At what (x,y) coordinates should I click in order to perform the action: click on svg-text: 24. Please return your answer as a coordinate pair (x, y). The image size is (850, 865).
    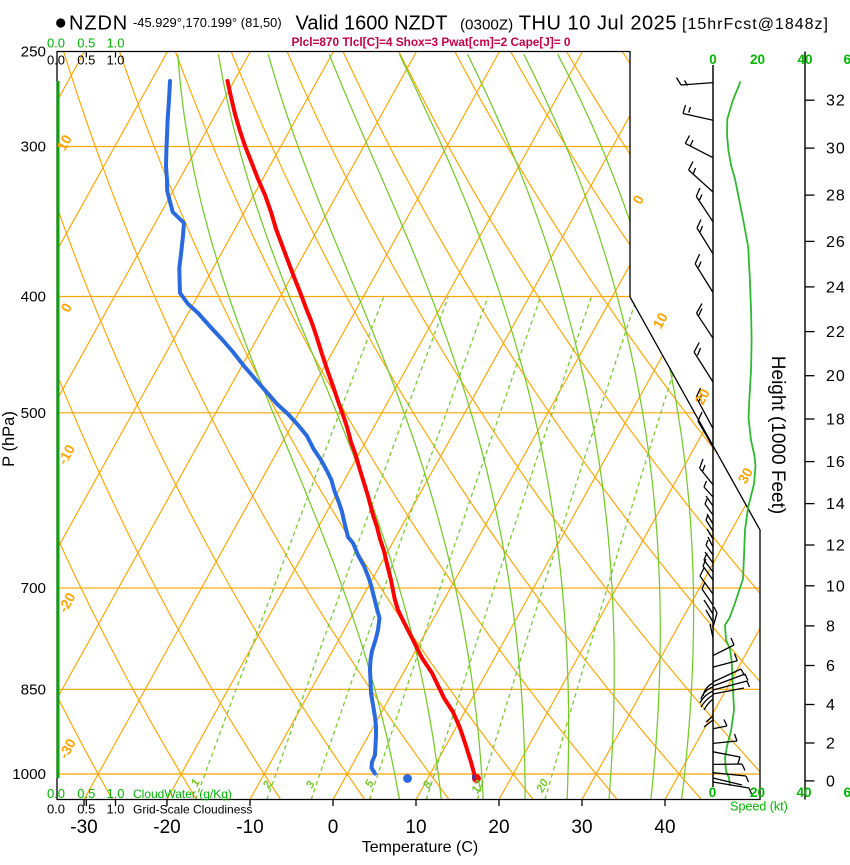
    Looking at the image, I should click on (836, 287).